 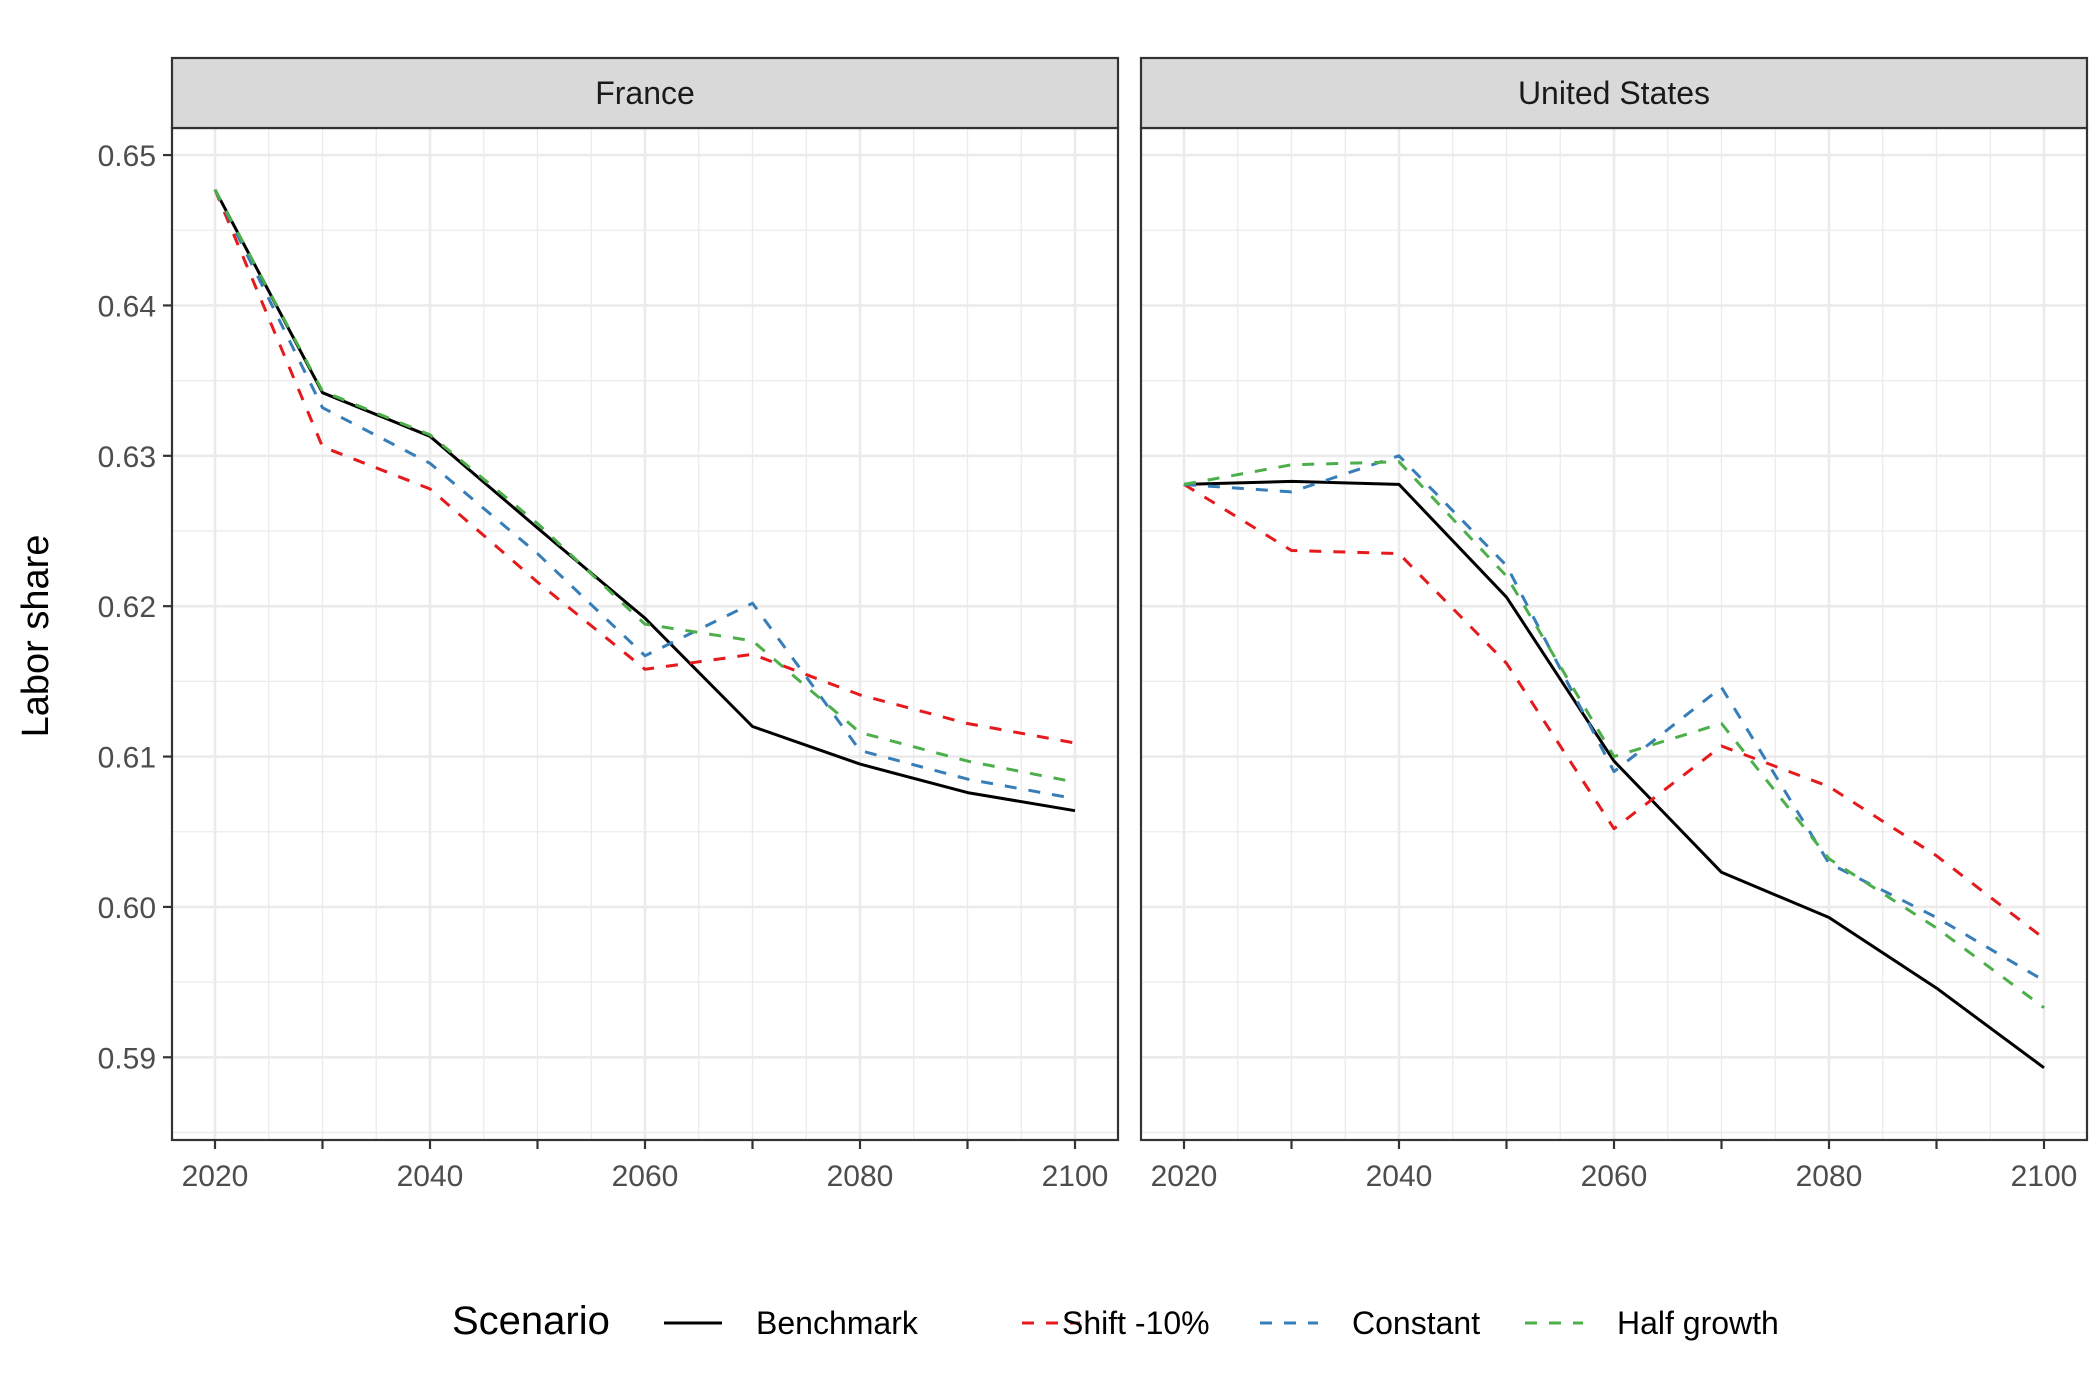 I want to click on series-line-shift-10-, so click(x=1614, y=711).